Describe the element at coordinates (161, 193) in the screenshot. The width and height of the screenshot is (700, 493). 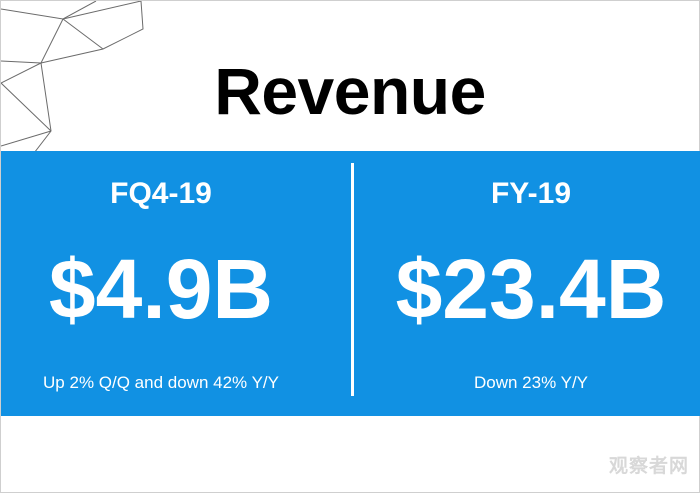
I see `quarter-period-label: FQ4-19` at that location.